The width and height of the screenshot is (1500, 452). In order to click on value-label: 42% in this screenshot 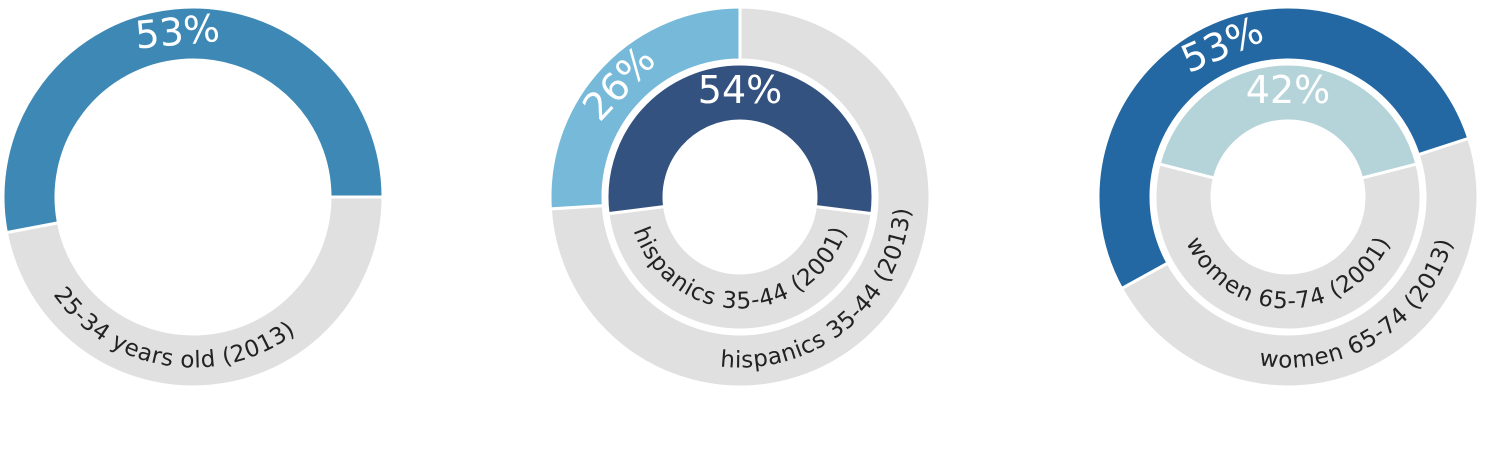, I will do `click(1288, 90)`.